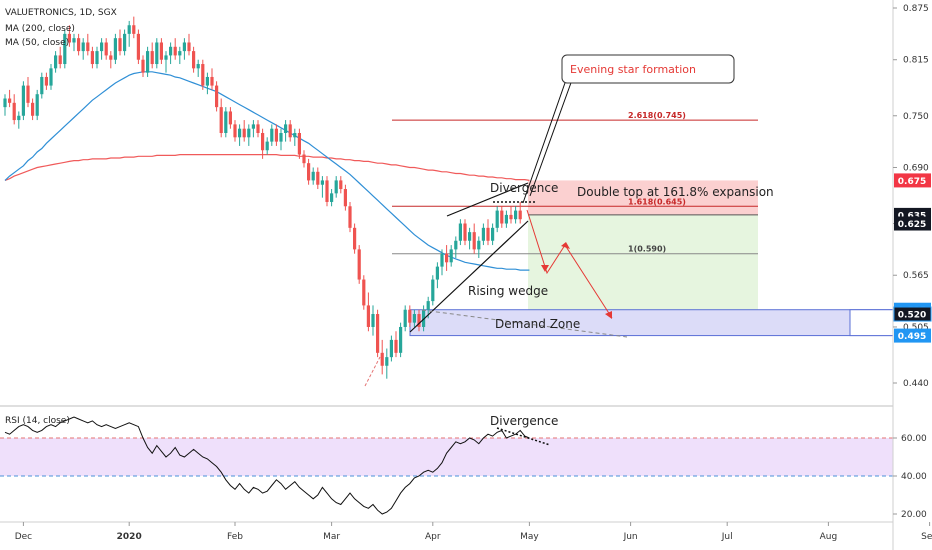 This screenshot has height=550, width=932. Describe the element at coordinates (529, 537) in the screenshot. I see `time-tick-label: May` at that location.